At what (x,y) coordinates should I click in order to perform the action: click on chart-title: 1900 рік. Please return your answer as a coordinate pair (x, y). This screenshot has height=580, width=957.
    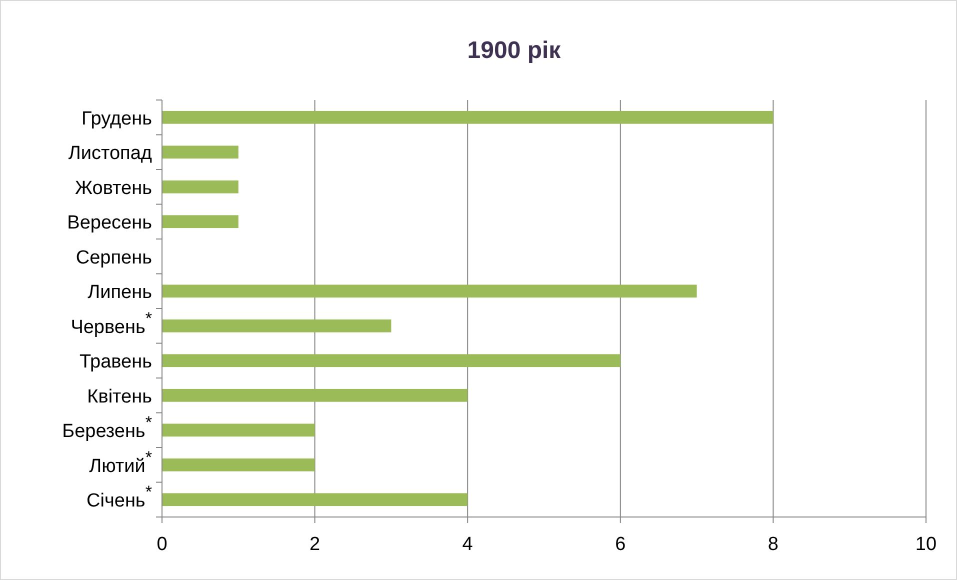
    Looking at the image, I should click on (514, 50).